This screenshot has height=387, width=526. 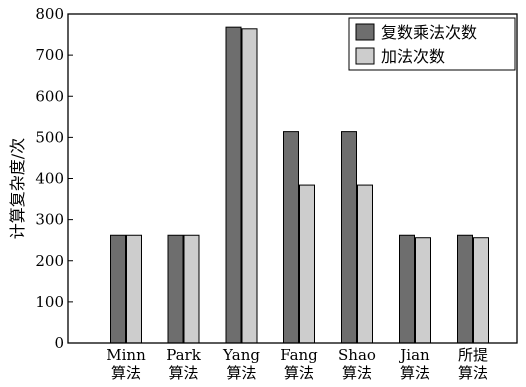 I want to click on x-tick-label: Fang 算法, so click(x=299, y=364).